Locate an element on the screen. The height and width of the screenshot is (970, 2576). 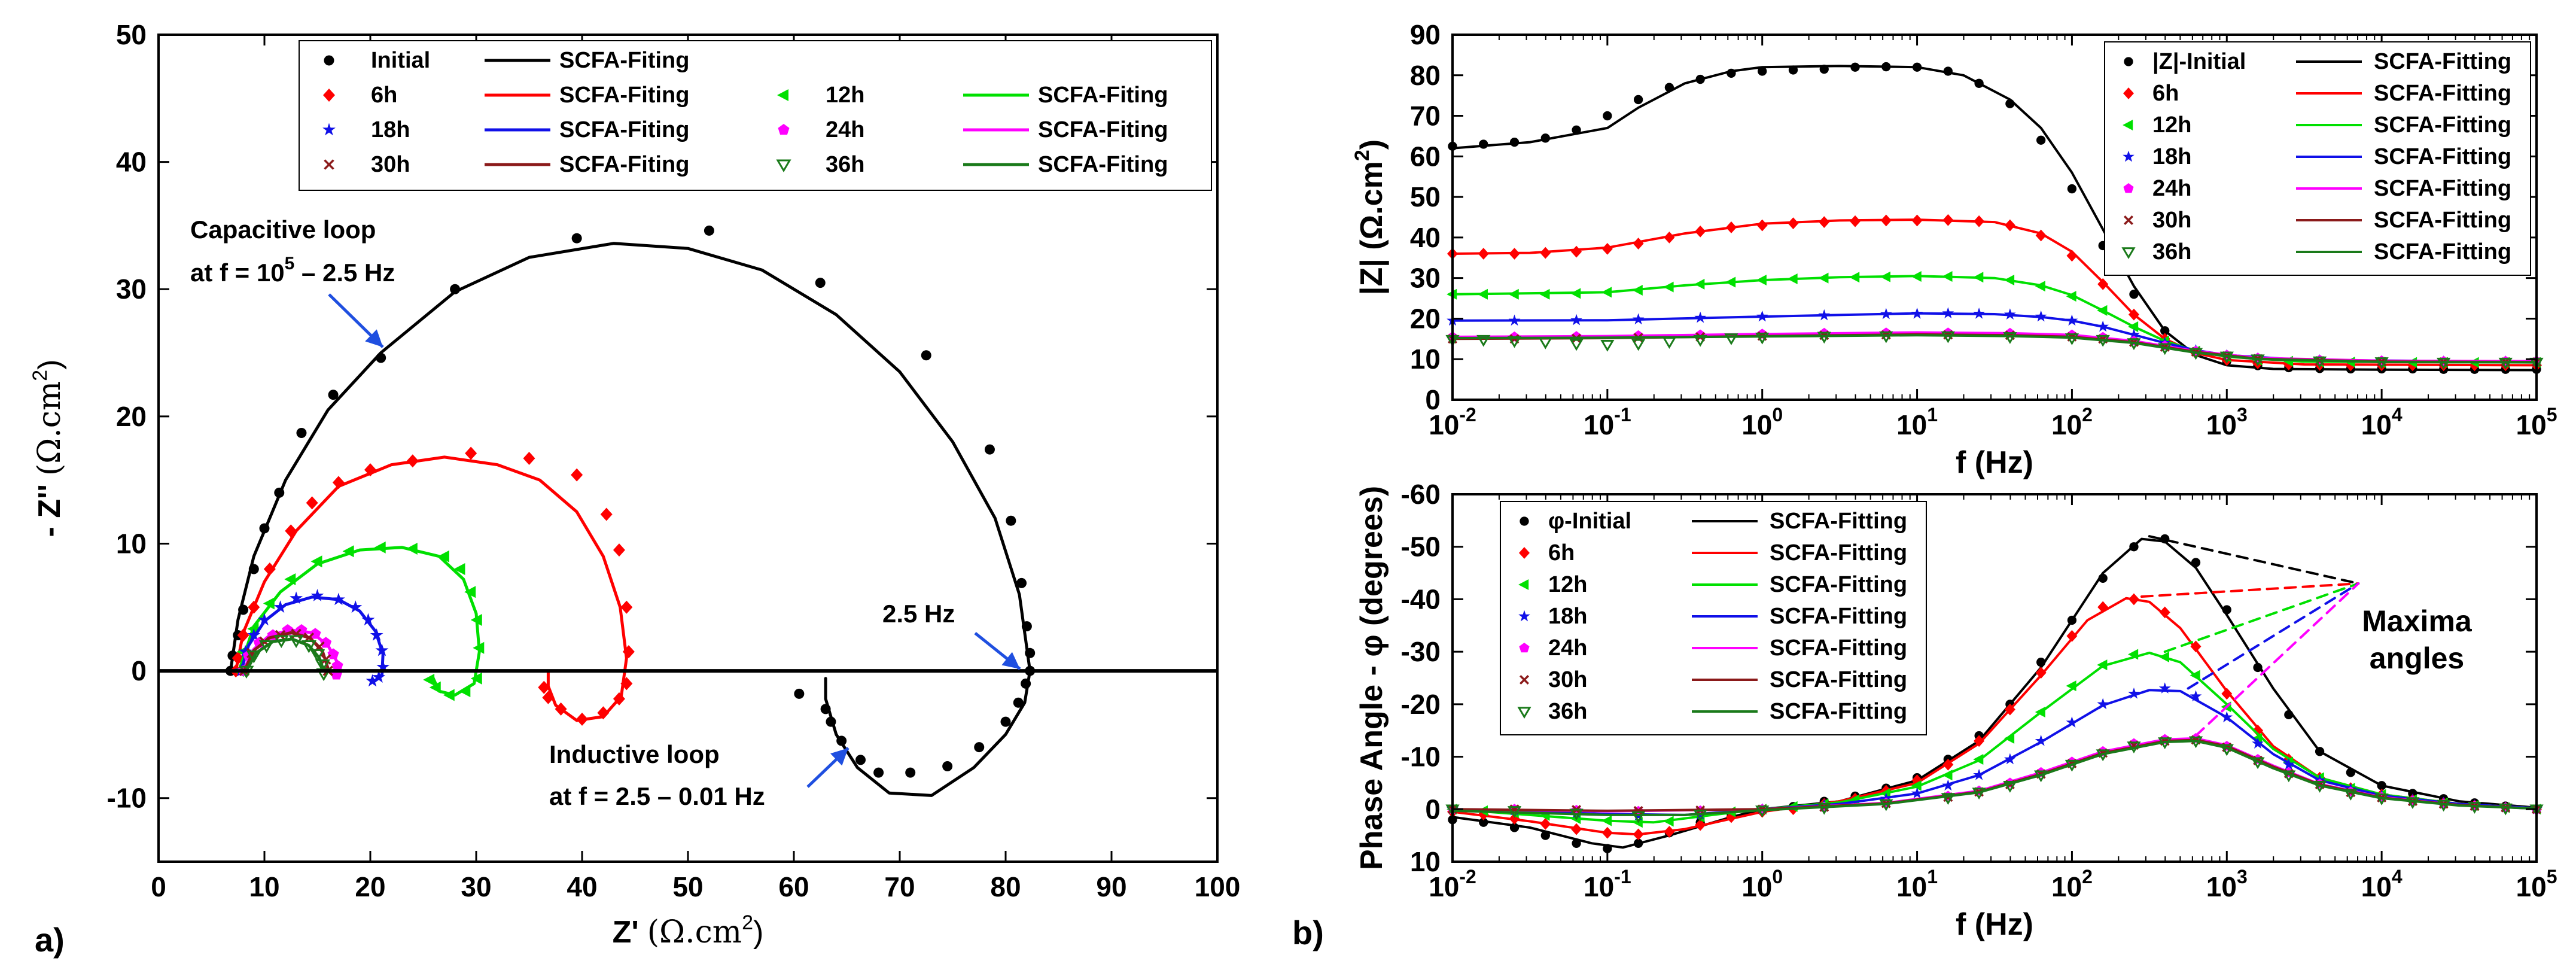
x-tick-label: 103 is located at coordinates (2227, 422).